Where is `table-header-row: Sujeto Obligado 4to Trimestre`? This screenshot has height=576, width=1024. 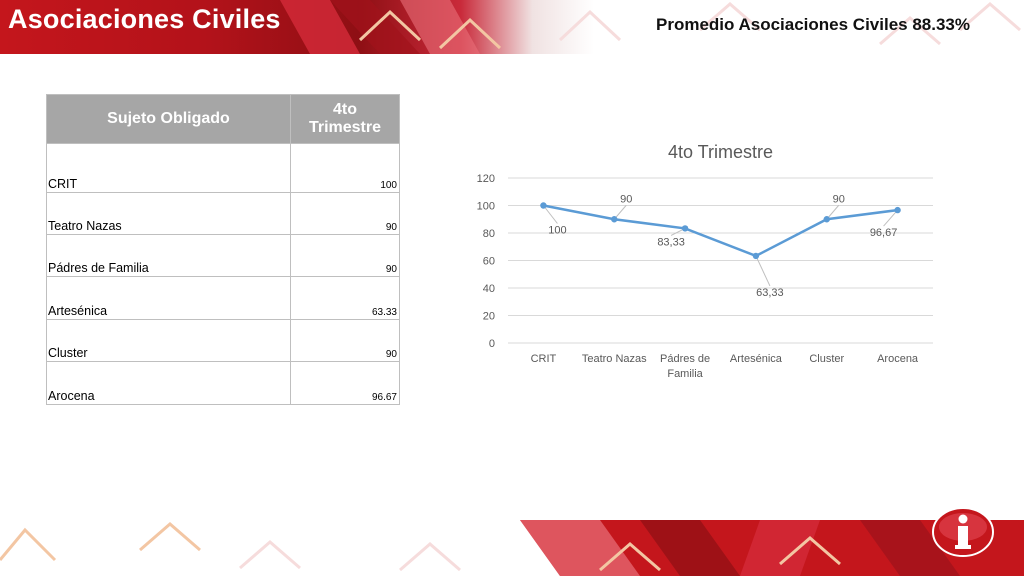
table-header-row: Sujeto Obligado 4to Trimestre is located at coordinates (223, 119).